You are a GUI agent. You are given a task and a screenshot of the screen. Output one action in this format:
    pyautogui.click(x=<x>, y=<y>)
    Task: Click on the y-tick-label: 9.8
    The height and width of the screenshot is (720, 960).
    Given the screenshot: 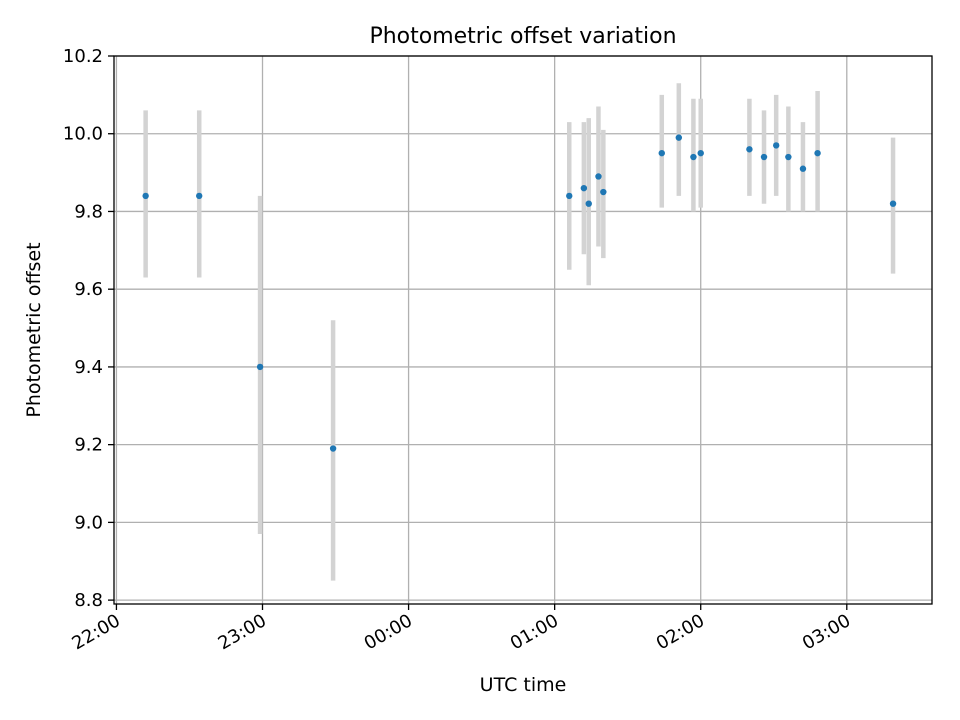 What is the action you would take?
    pyautogui.click(x=88, y=211)
    